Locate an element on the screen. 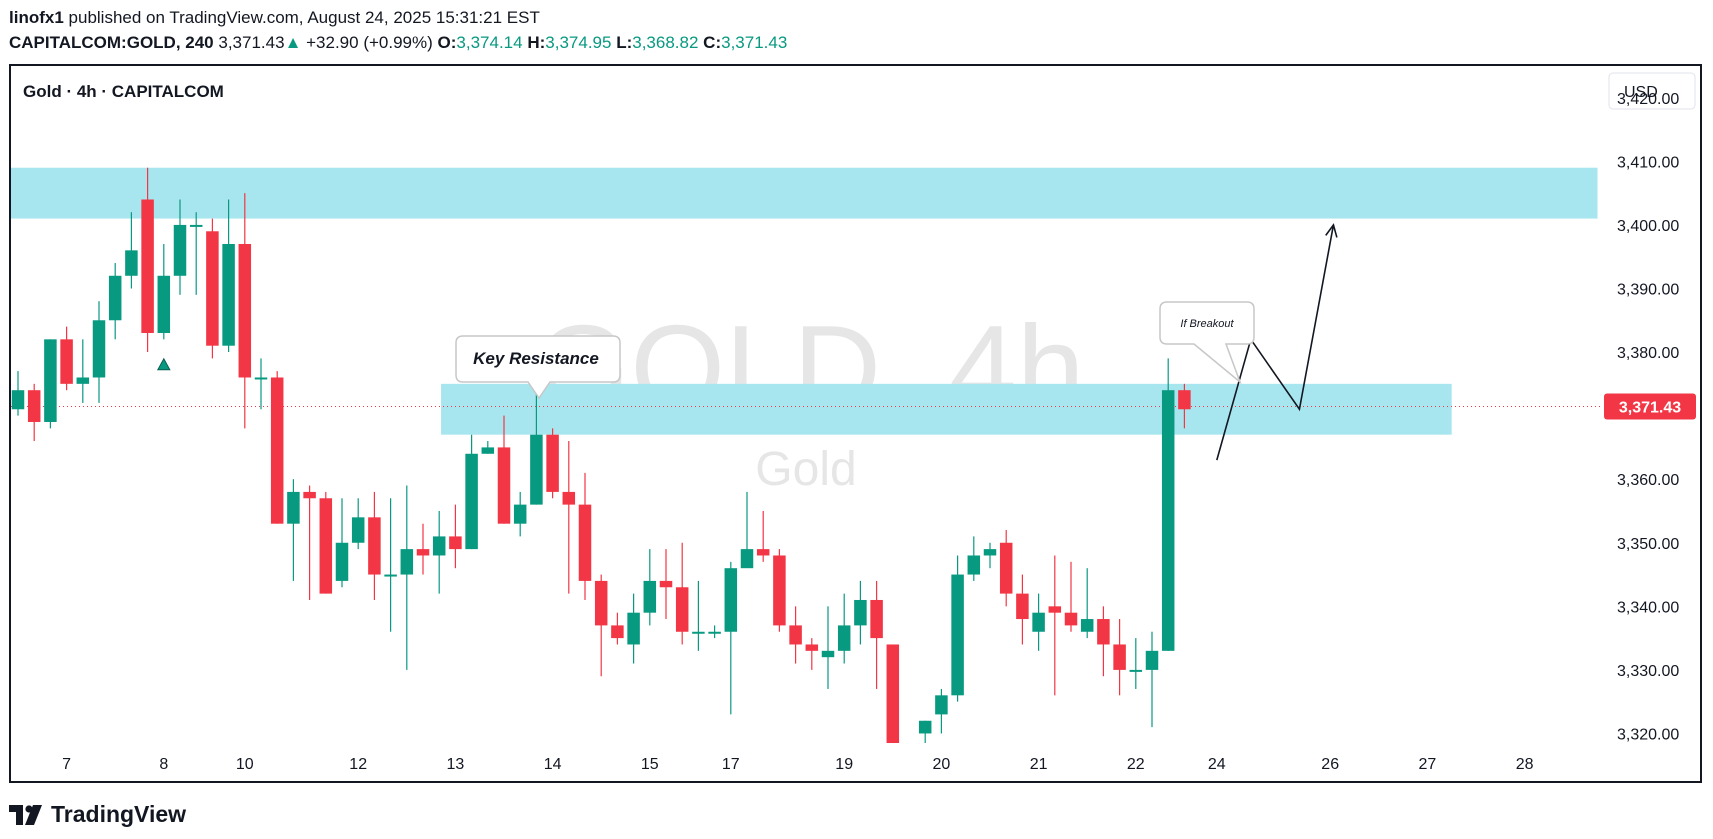 This screenshot has height=839, width=1713. tradingview-logo: TradingView is located at coordinates (97, 814).